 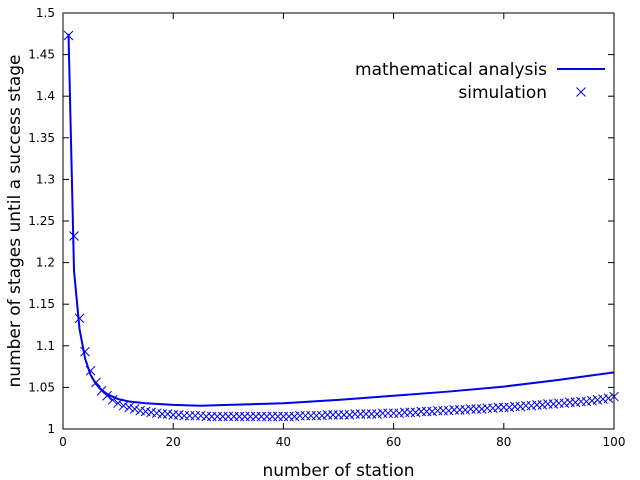 What do you see at coordinates (45, 346) in the screenshot?
I see `y-tick-label: 1.1` at bounding box center [45, 346].